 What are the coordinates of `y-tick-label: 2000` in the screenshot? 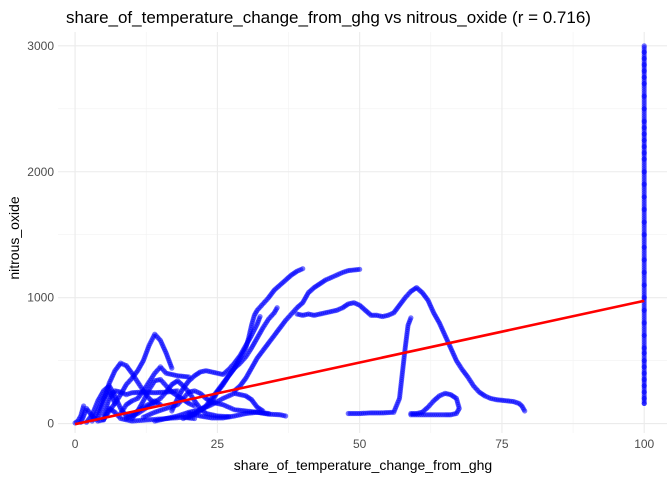 It's located at (40, 172).